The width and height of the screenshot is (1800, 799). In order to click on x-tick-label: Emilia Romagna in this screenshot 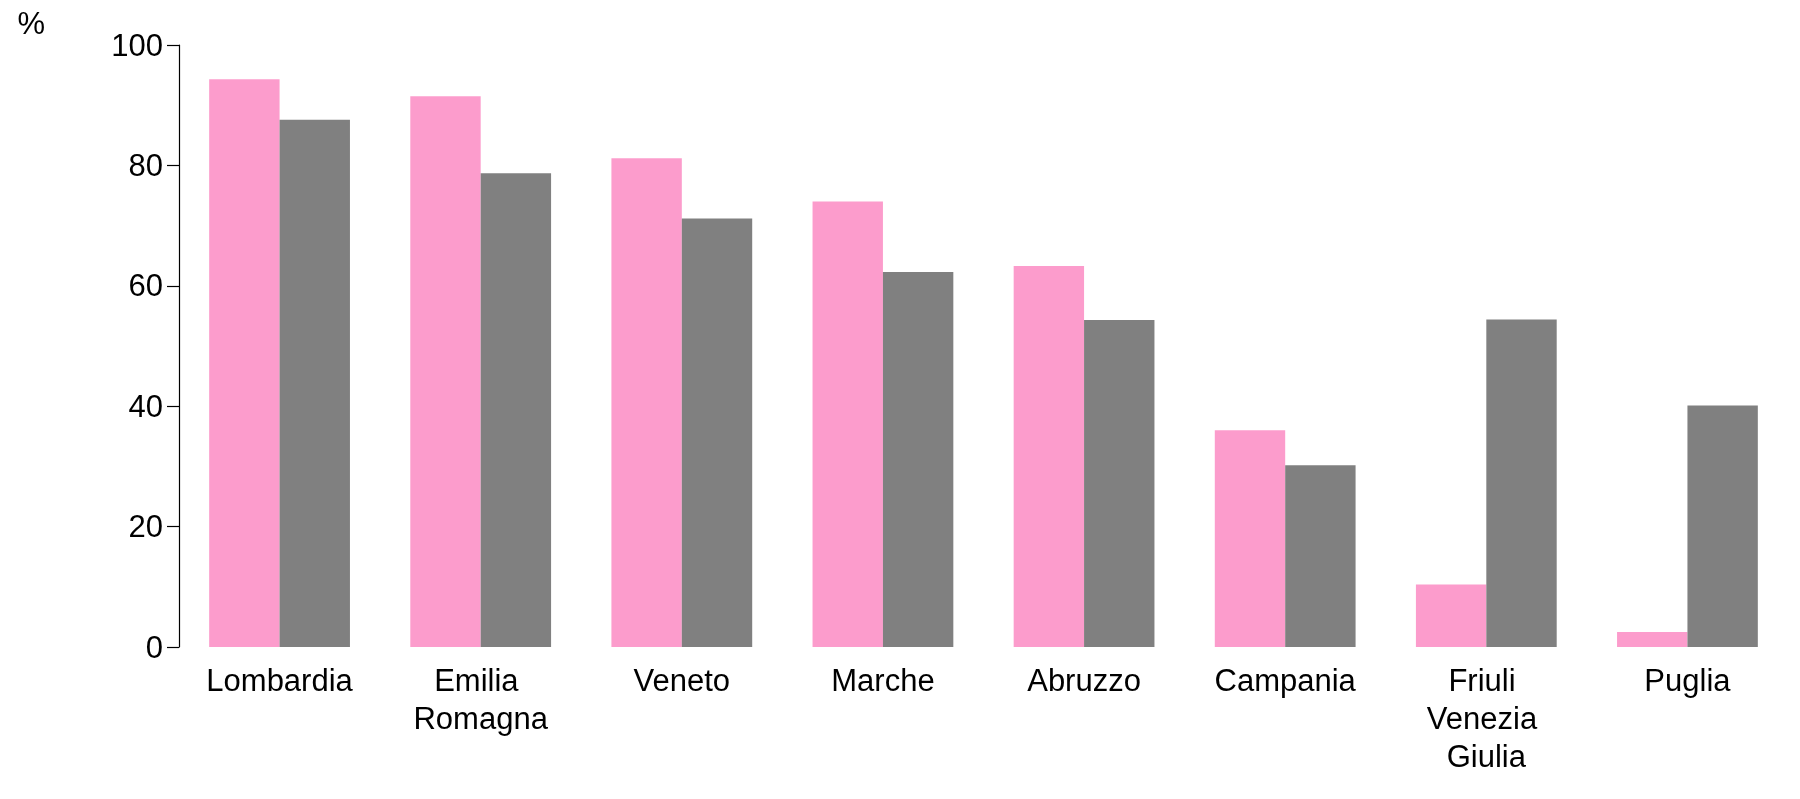, I will do `click(481, 699)`.